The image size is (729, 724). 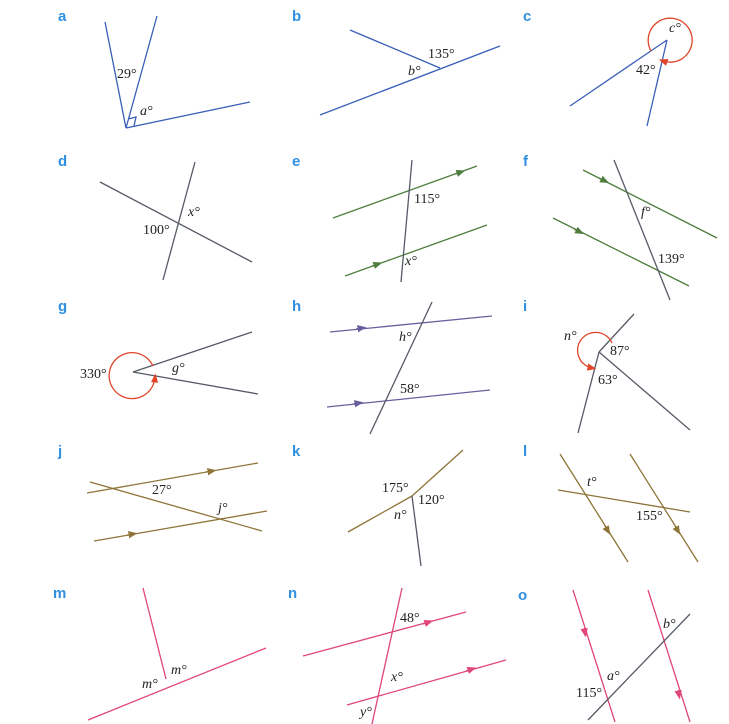 What do you see at coordinates (296, 306) in the screenshot?
I see `panel-label-h: h` at bounding box center [296, 306].